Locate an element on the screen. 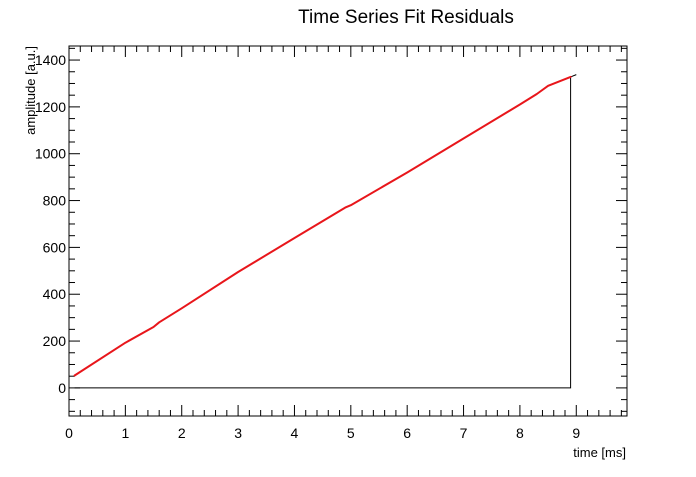  y-tick-label: 200 is located at coordinates (55, 341).